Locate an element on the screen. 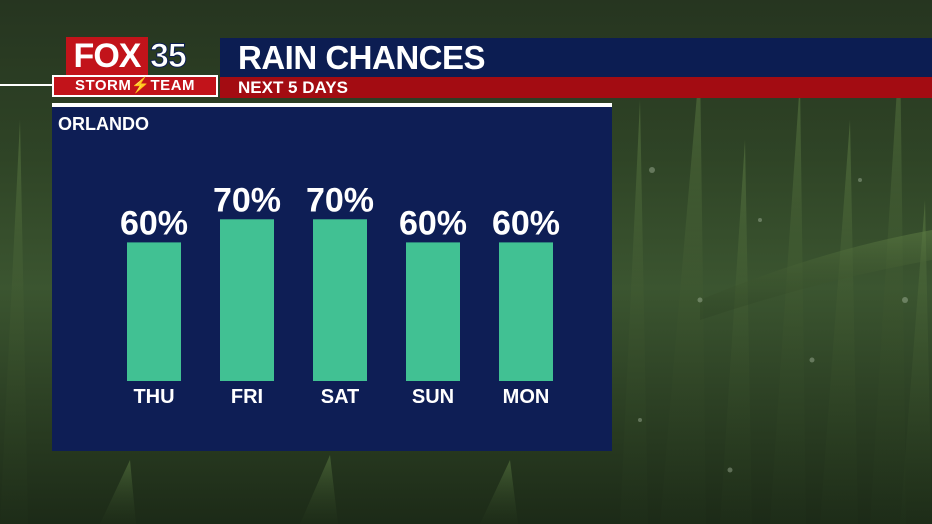  category-label-fri: FRI is located at coordinates (247, 397).